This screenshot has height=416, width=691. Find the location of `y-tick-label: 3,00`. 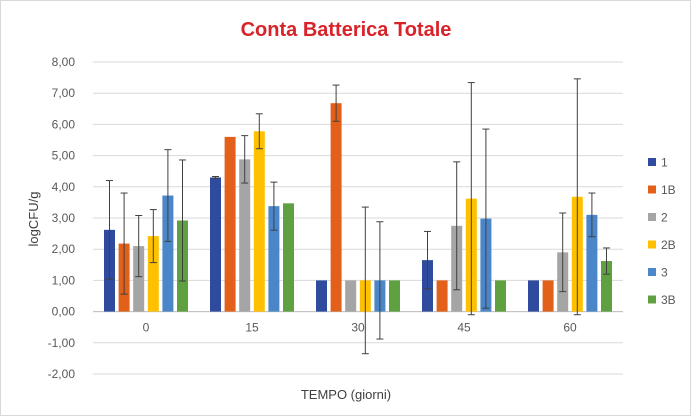

y-tick-label: 3,00 is located at coordinates (64, 218).